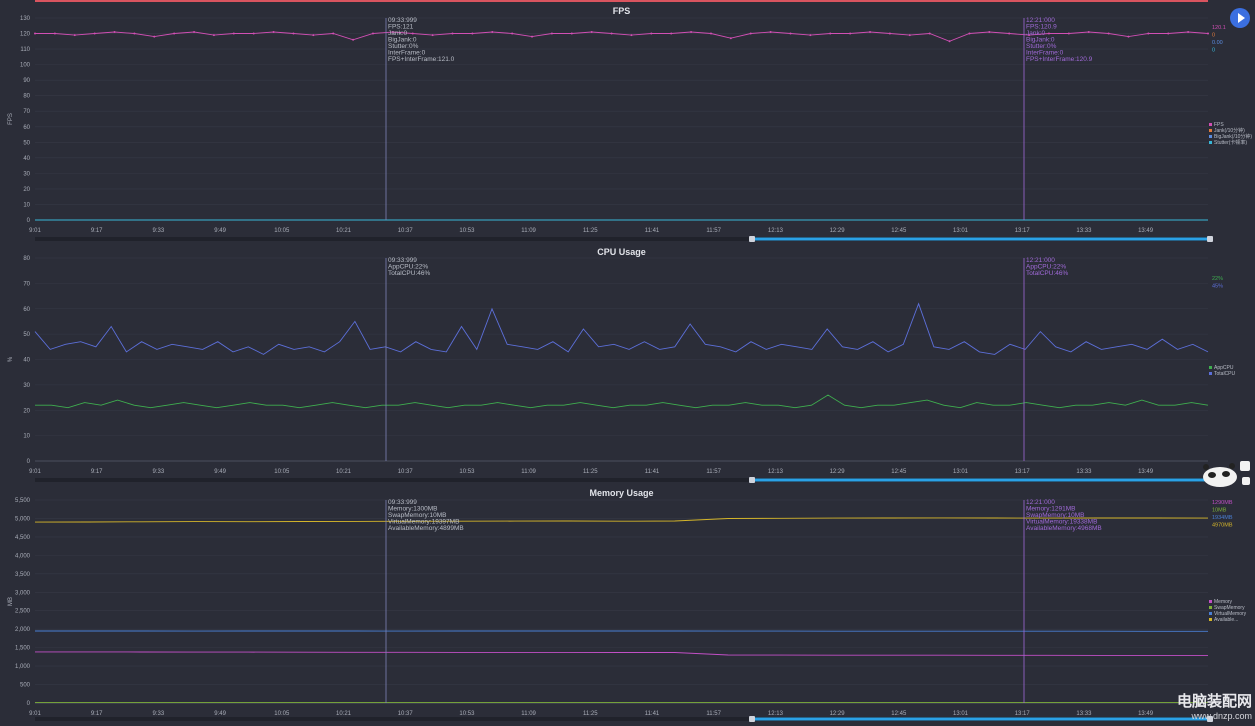  What do you see at coordinates (11, 119) in the screenshot?
I see `y-axis-label: FPS` at bounding box center [11, 119].